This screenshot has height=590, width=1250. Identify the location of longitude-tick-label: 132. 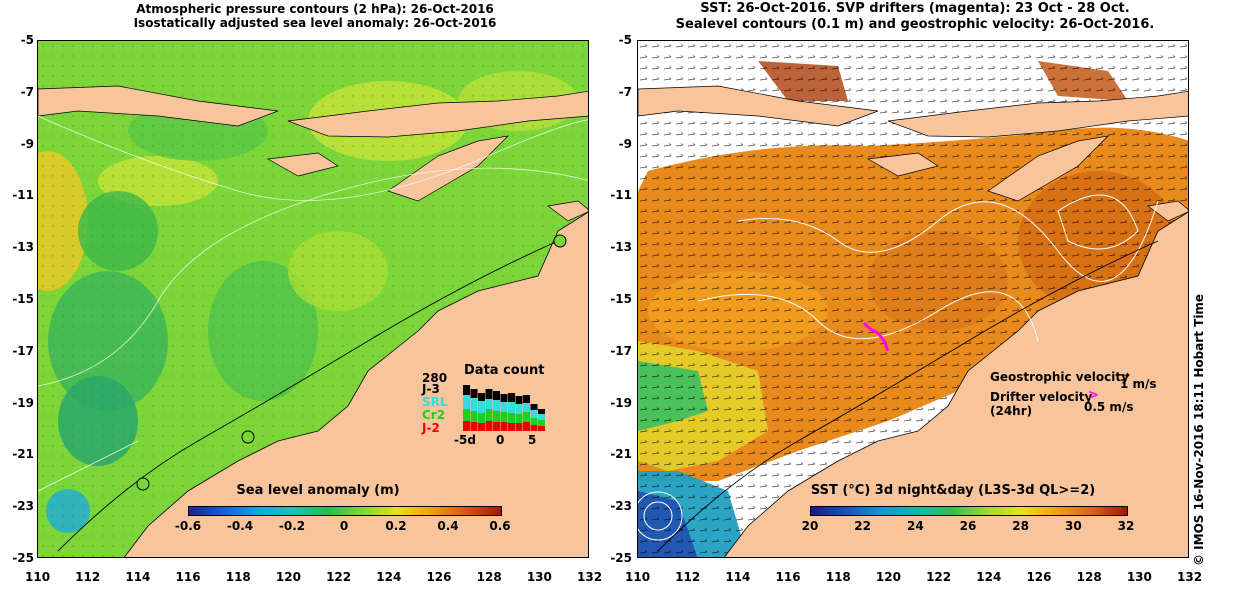
(1190, 577).